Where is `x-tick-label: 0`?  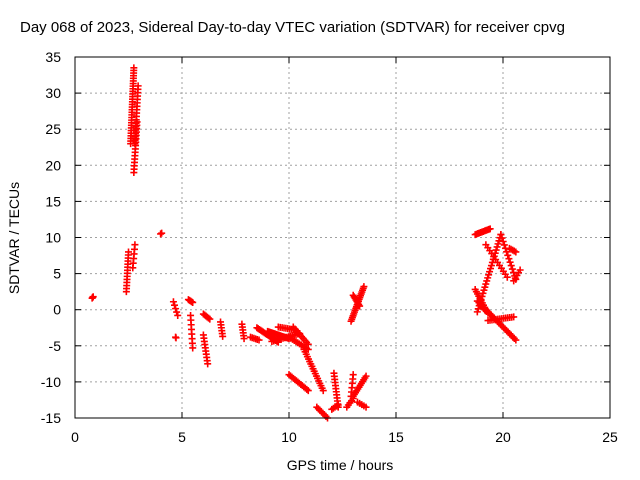
x-tick-label: 0 is located at coordinates (75, 437).